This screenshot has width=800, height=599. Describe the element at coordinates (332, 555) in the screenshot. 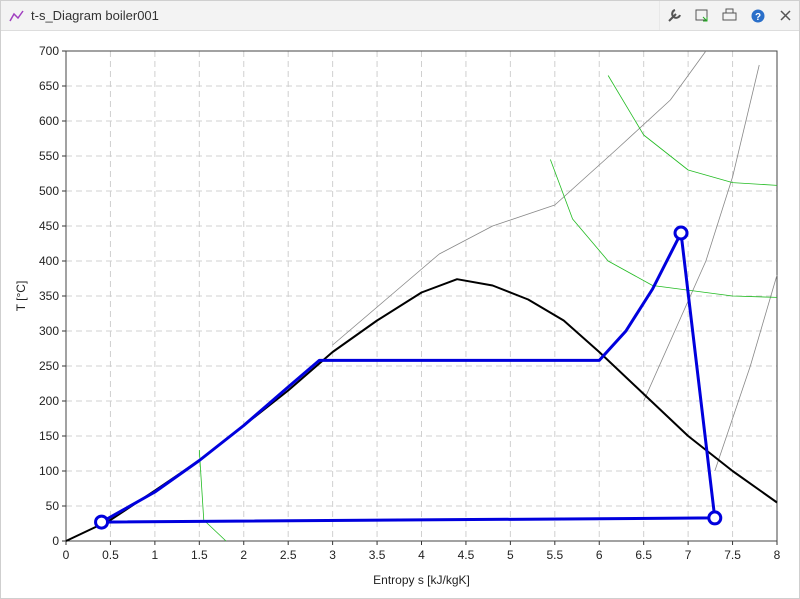

I see `x-tick-label: 3` at that location.